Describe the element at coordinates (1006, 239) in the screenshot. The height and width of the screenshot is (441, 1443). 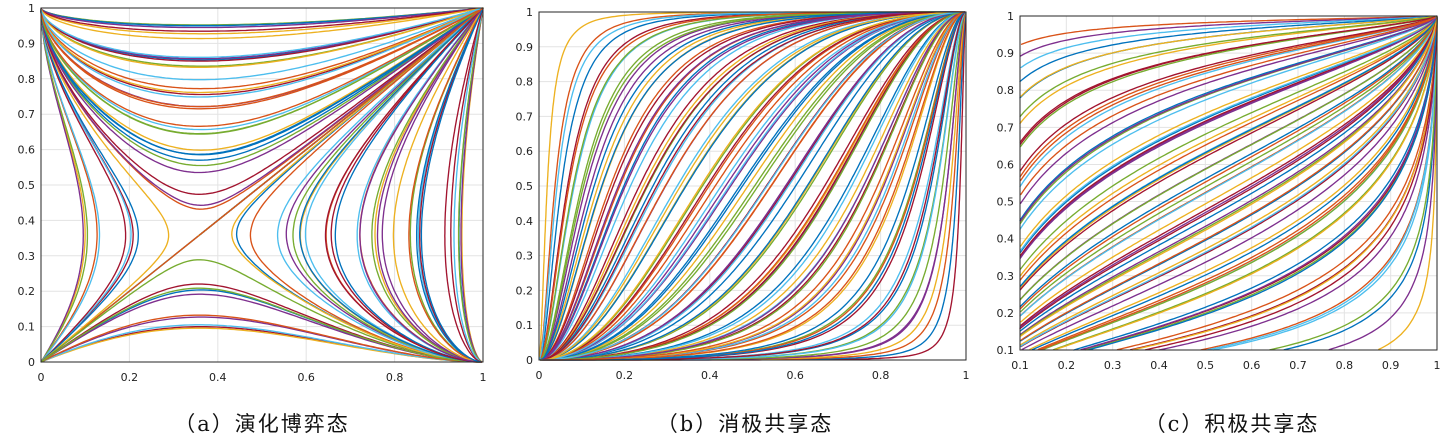
I see `y-tick-label: 0.4` at that location.